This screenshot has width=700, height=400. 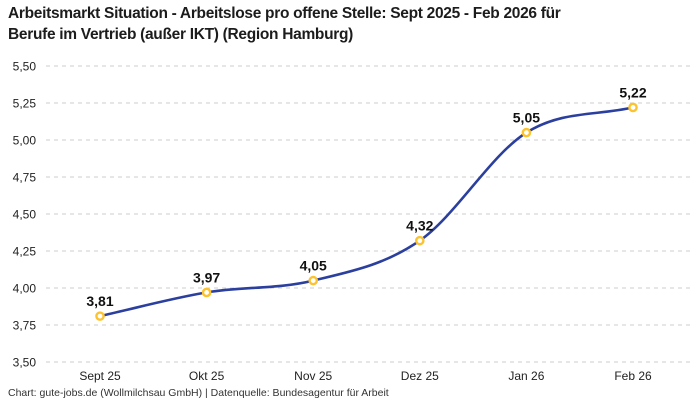 I want to click on x-axis-tick-label: Okt 25, so click(x=207, y=376).